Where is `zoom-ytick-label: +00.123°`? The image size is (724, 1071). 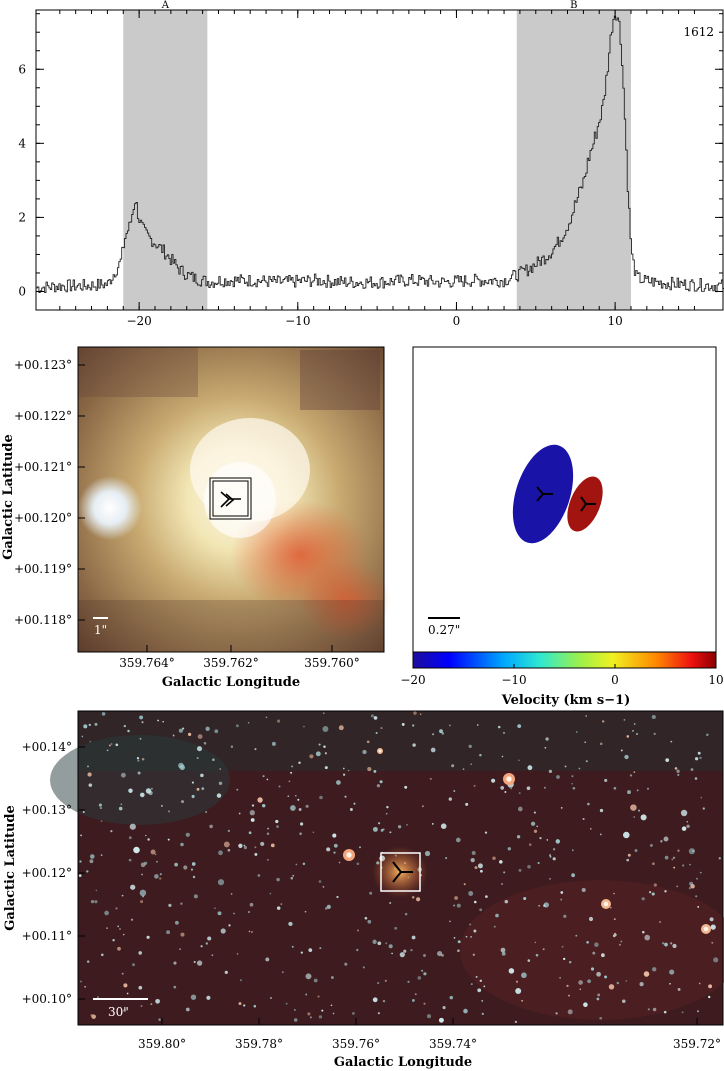 zoom-ytick-label: +00.123° is located at coordinates (43, 365).